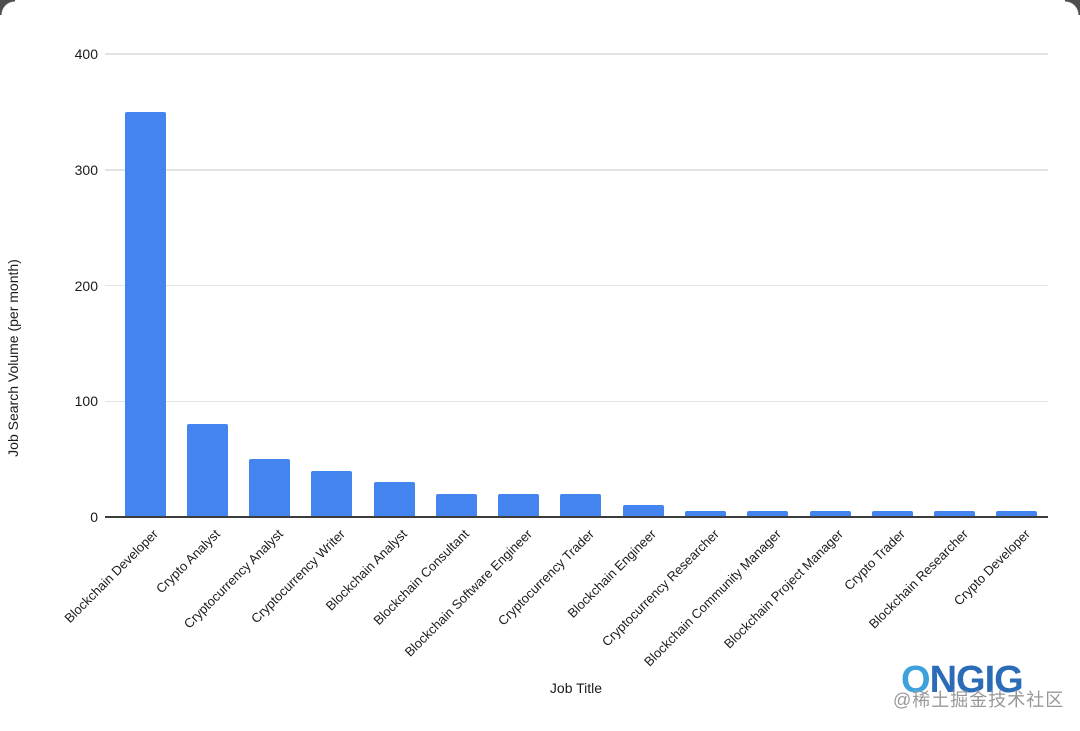 This screenshot has height=731, width=1080. I want to click on bar-slot-blockchain-developer, so click(145, 285).